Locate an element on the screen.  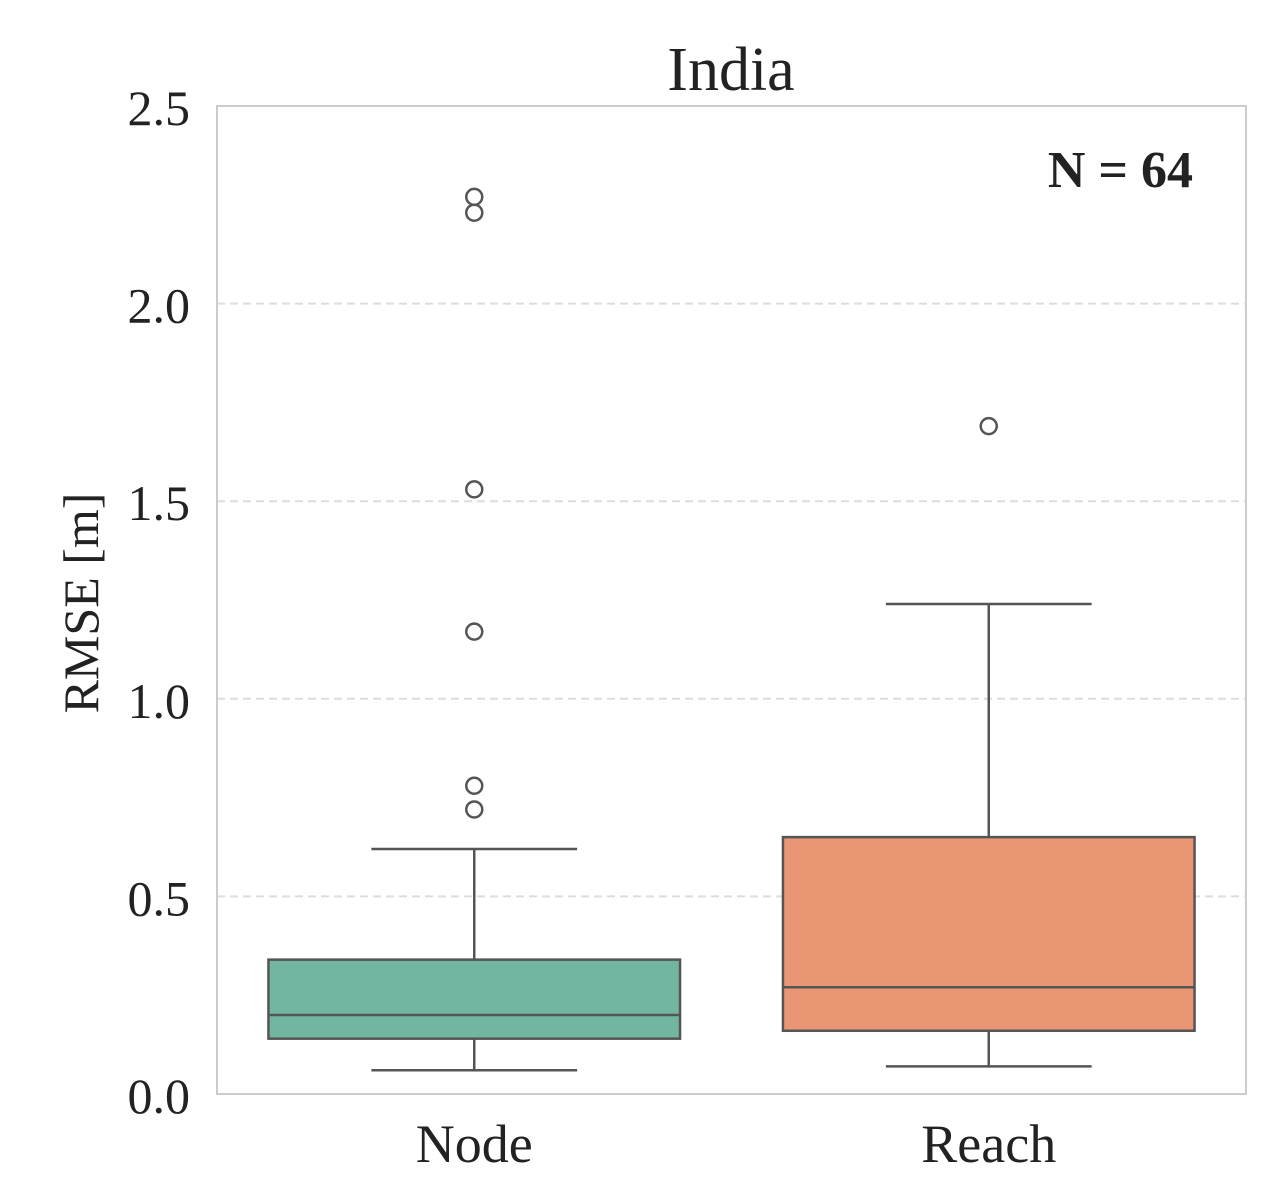
sample-count-annotation: N = 64 is located at coordinates (1120, 170).